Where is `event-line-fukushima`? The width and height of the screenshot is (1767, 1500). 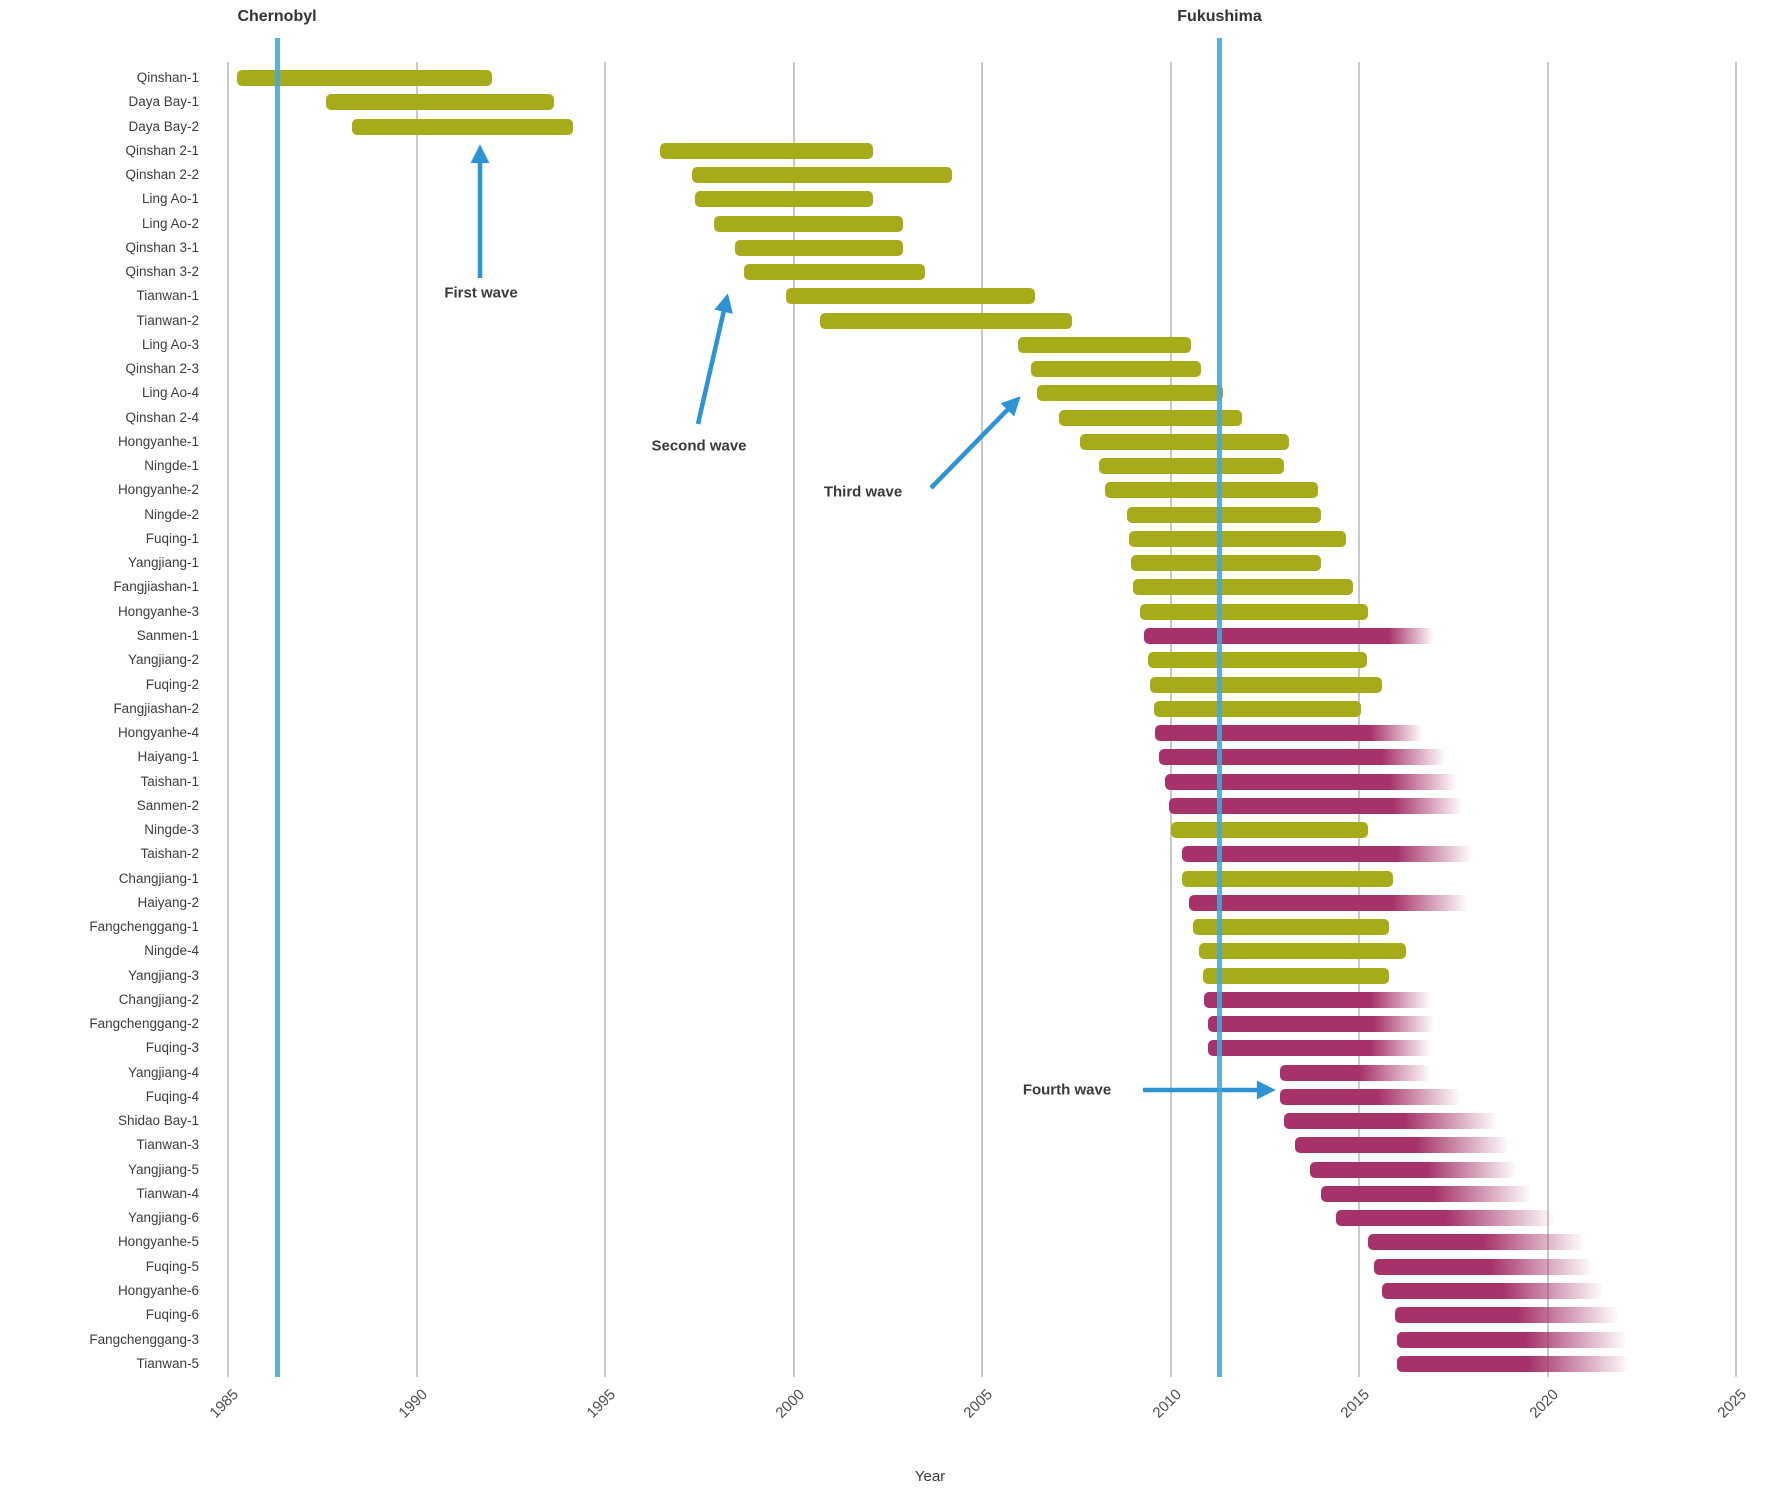
event-line-fukushima is located at coordinates (1219, 707).